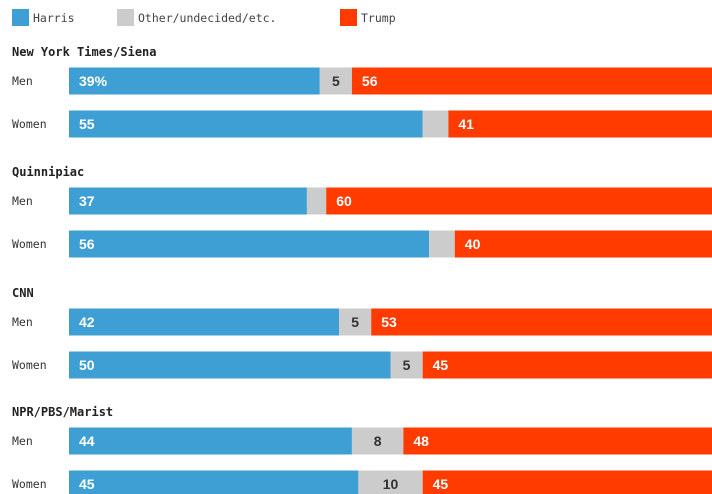  What do you see at coordinates (87, 322) in the screenshot?
I see `value-label-harris: 42` at bounding box center [87, 322].